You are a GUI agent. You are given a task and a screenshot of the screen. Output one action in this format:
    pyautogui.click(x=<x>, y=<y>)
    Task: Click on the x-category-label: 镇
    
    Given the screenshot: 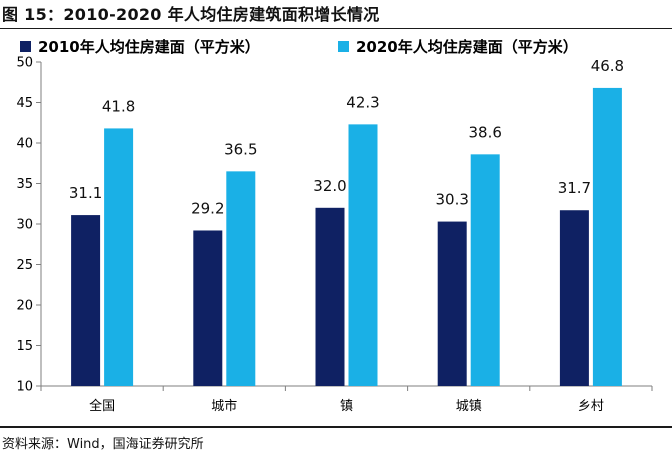 What is the action you would take?
    pyautogui.click(x=346, y=406)
    